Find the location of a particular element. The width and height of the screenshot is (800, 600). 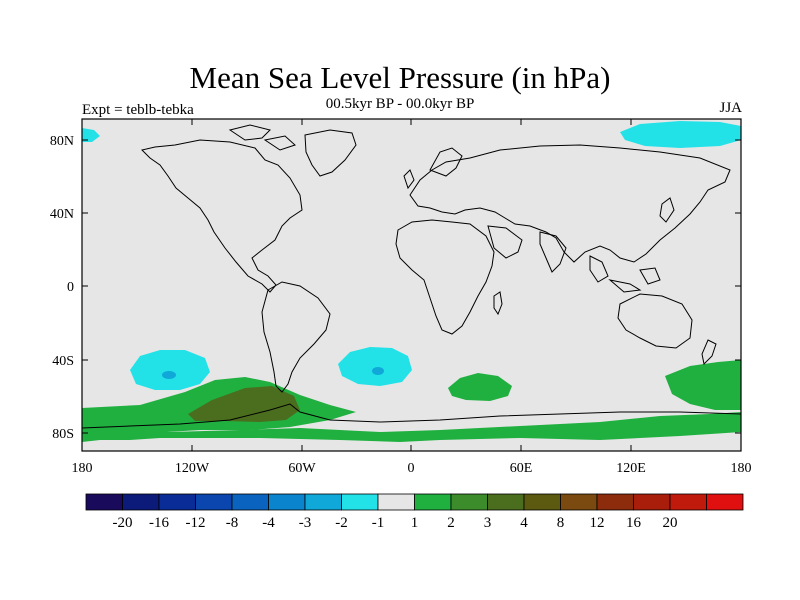

positive-anomaly-drake-passage is located at coordinates (244, 404).